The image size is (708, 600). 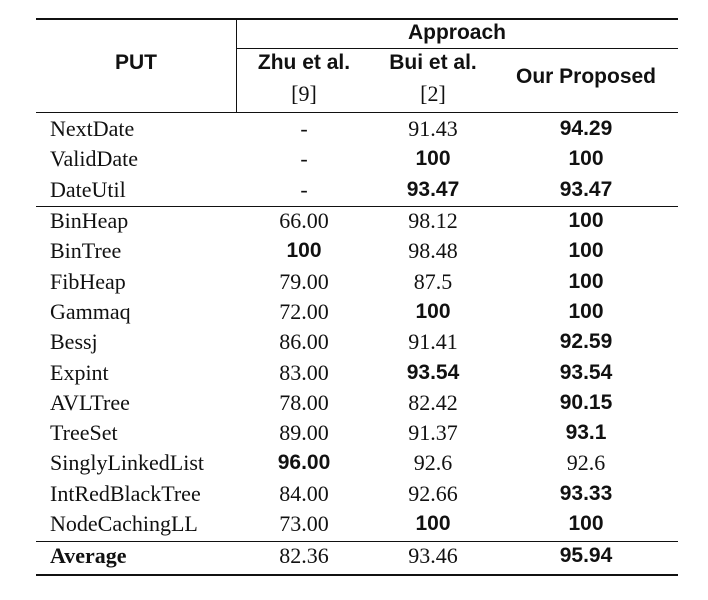 What do you see at coordinates (433, 62) in the screenshot?
I see `column-header-bui: Bui et al.` at bounding box center [433, 62].